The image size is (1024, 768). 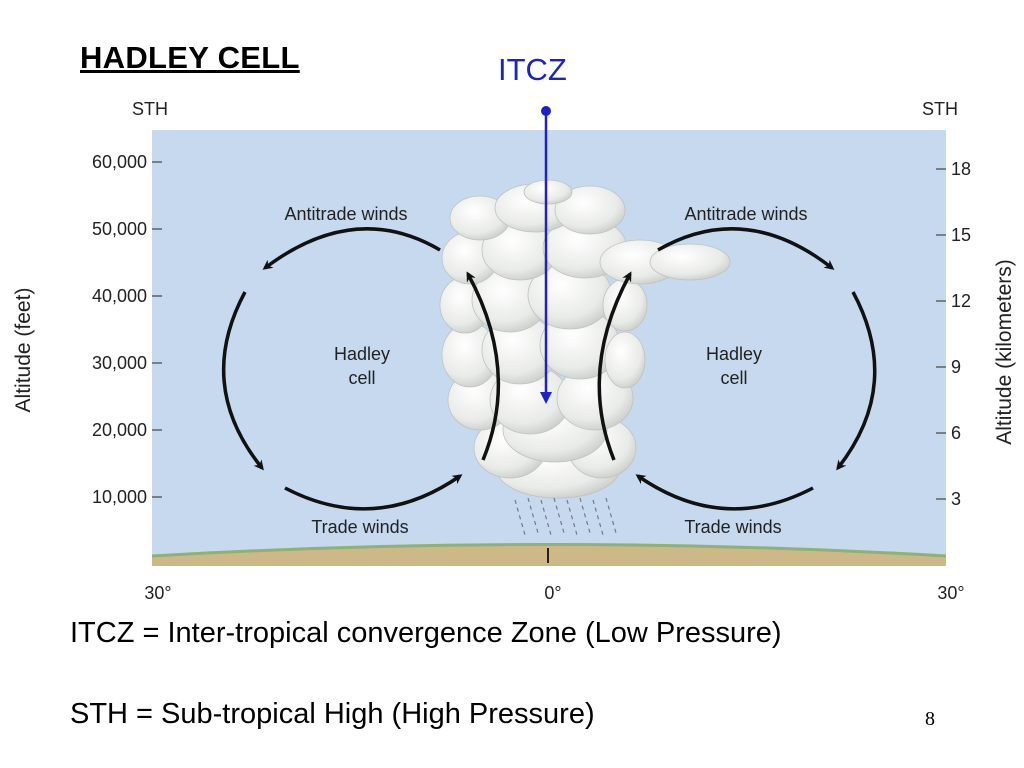 I want to click on right-tick-label: 9, so click(x=956, y=367).